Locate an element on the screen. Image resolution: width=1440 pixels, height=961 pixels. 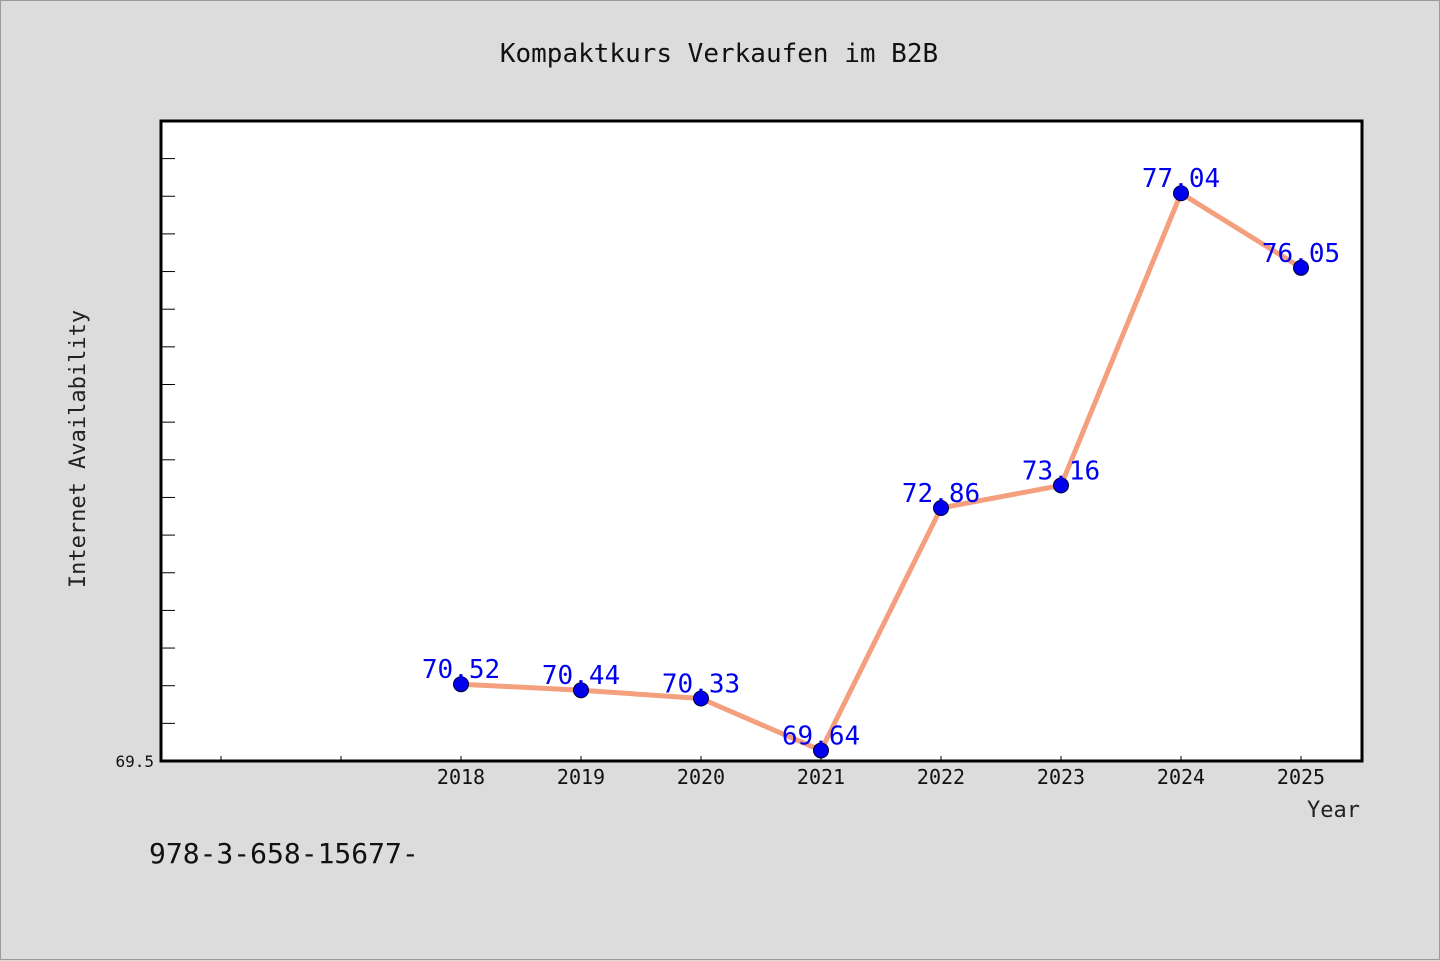
x-tick-label: 2024 is located at coordinates (1181, 777).